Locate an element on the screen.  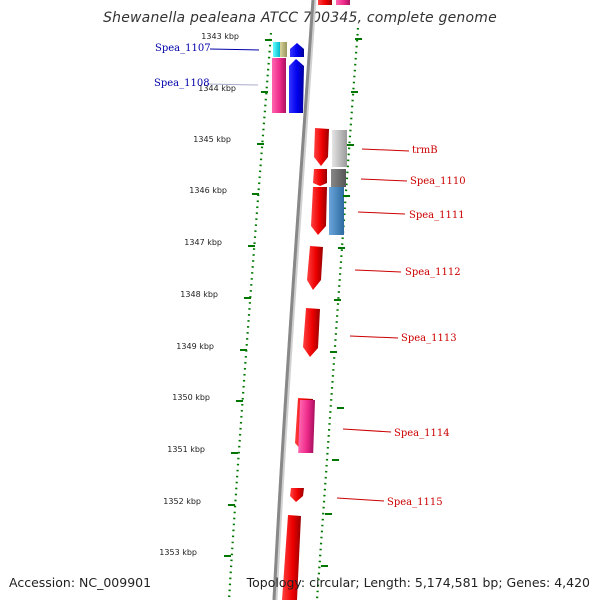
kbp-label: 1346 kbp is located at coordinates (208, 190).